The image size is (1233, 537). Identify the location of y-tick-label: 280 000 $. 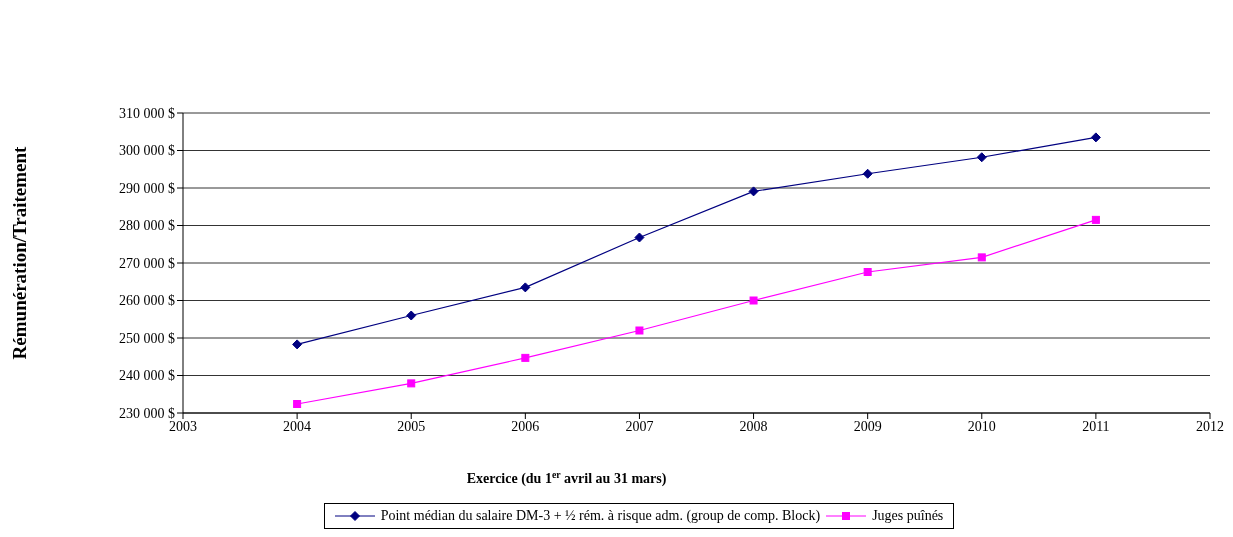
(147, 226).